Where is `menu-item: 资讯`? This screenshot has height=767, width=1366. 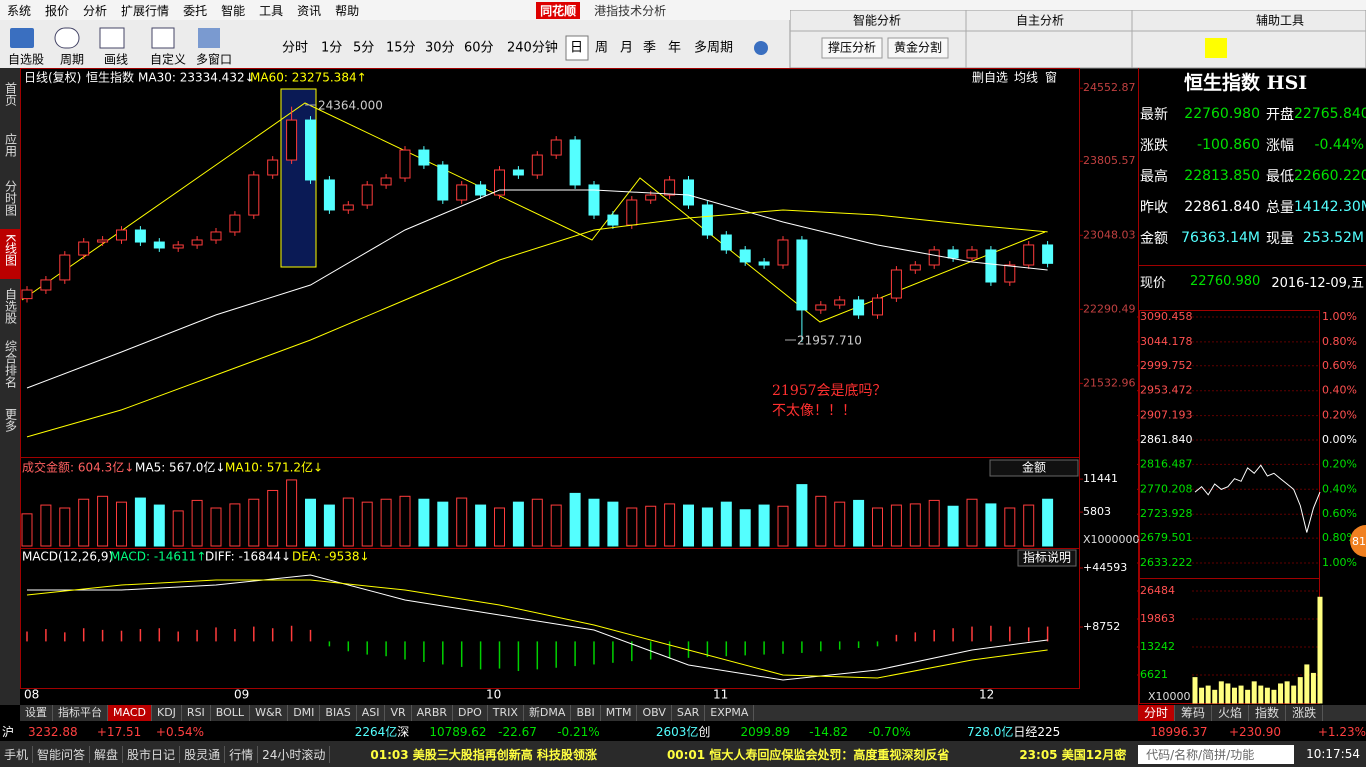 menu-item: 资讯 is located at coordinates (309, 10).